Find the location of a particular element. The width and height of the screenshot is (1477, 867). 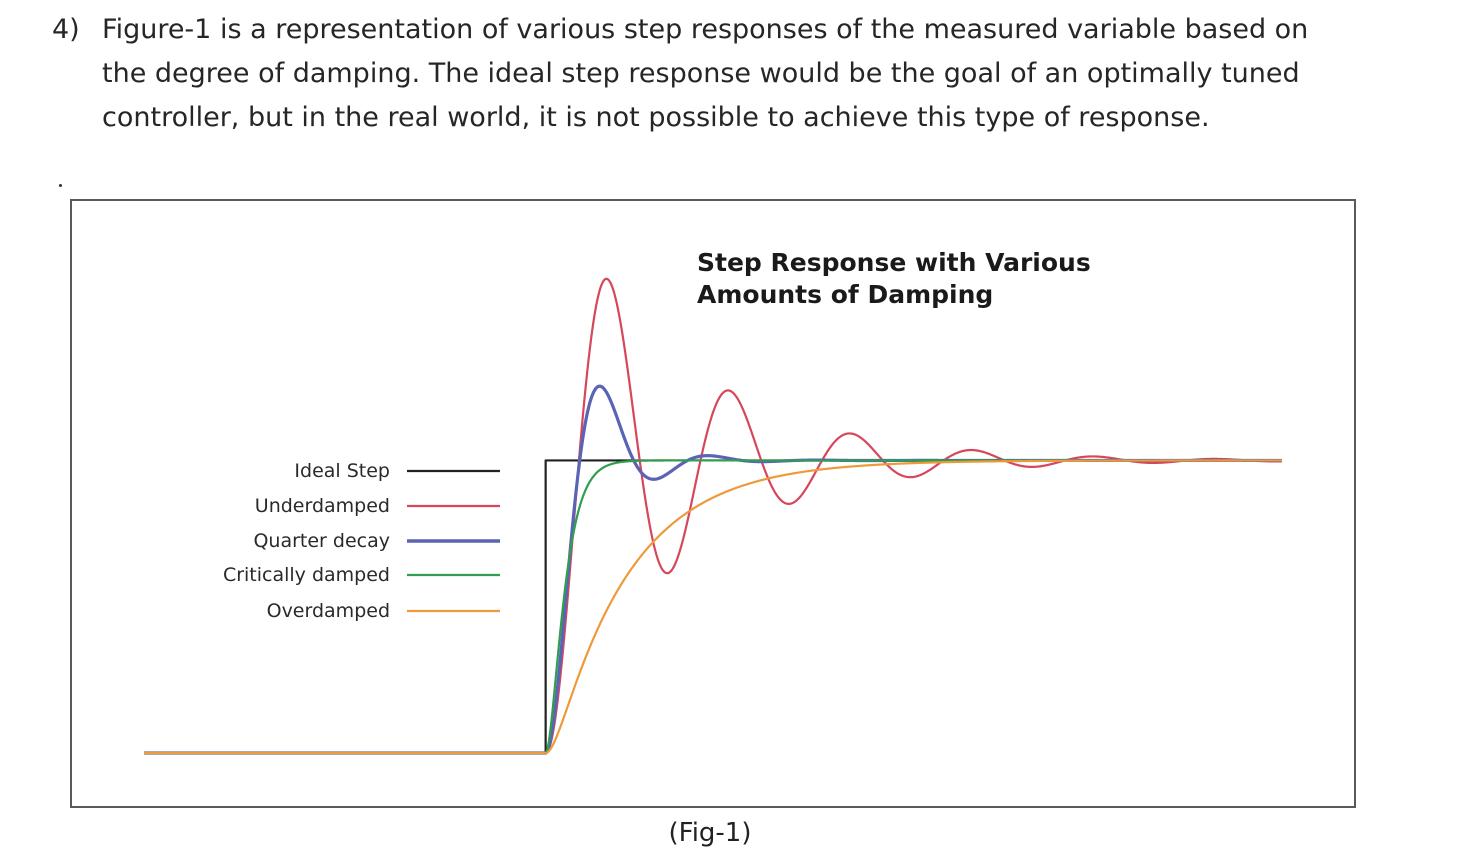

legend-label-critically-damped: Critically damped is located at coordinates (306, 575).